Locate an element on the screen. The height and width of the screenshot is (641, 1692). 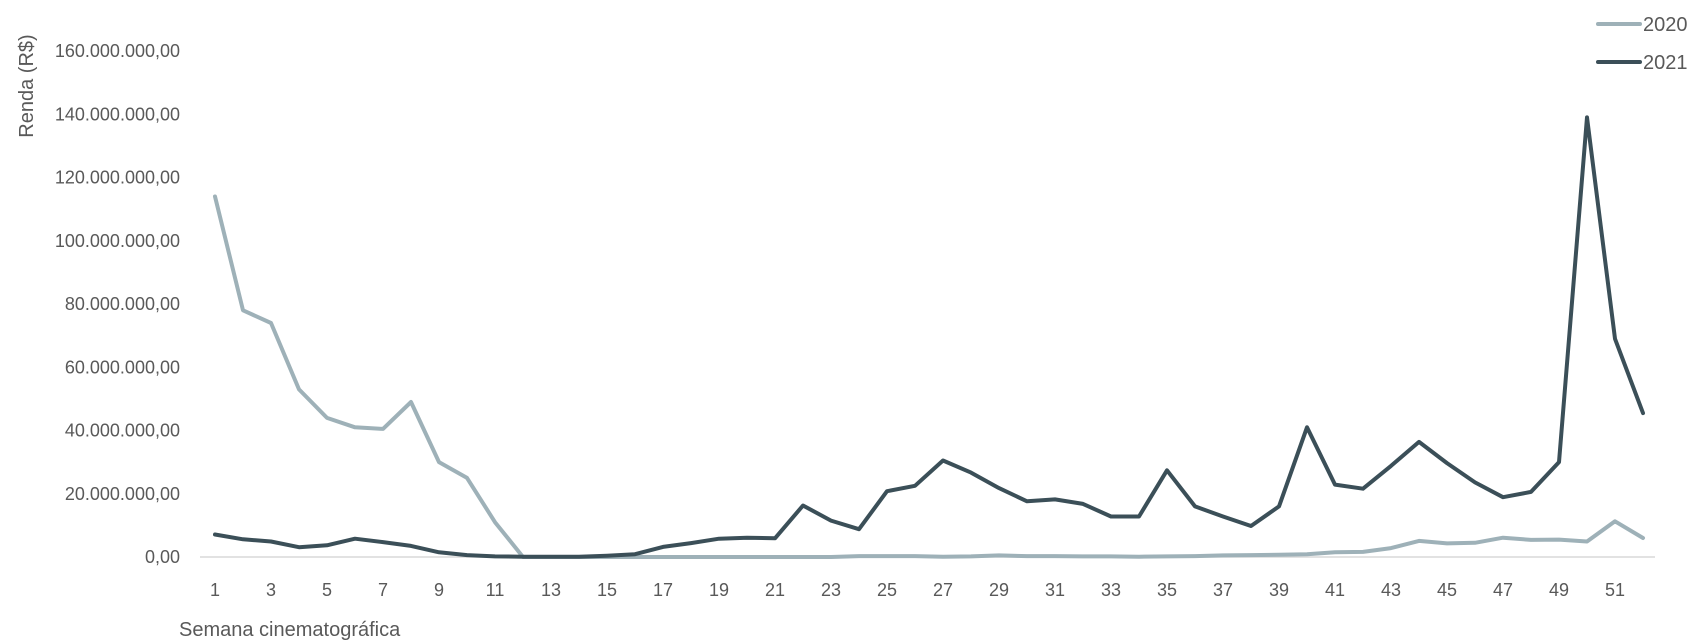
x-tick-label: 49 is located at coordinates (1559, 590).